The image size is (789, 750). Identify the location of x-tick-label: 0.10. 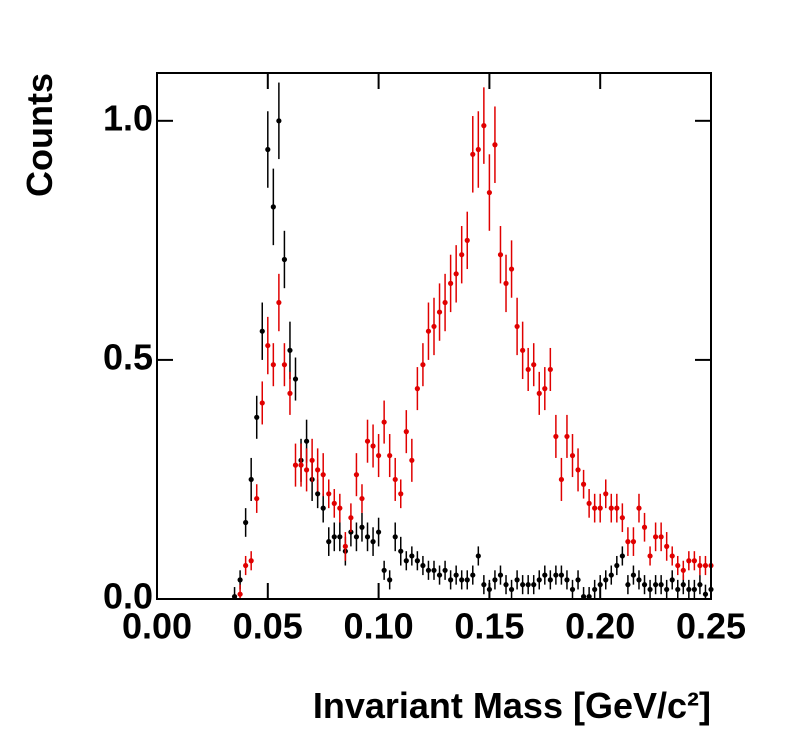
(379, 626).